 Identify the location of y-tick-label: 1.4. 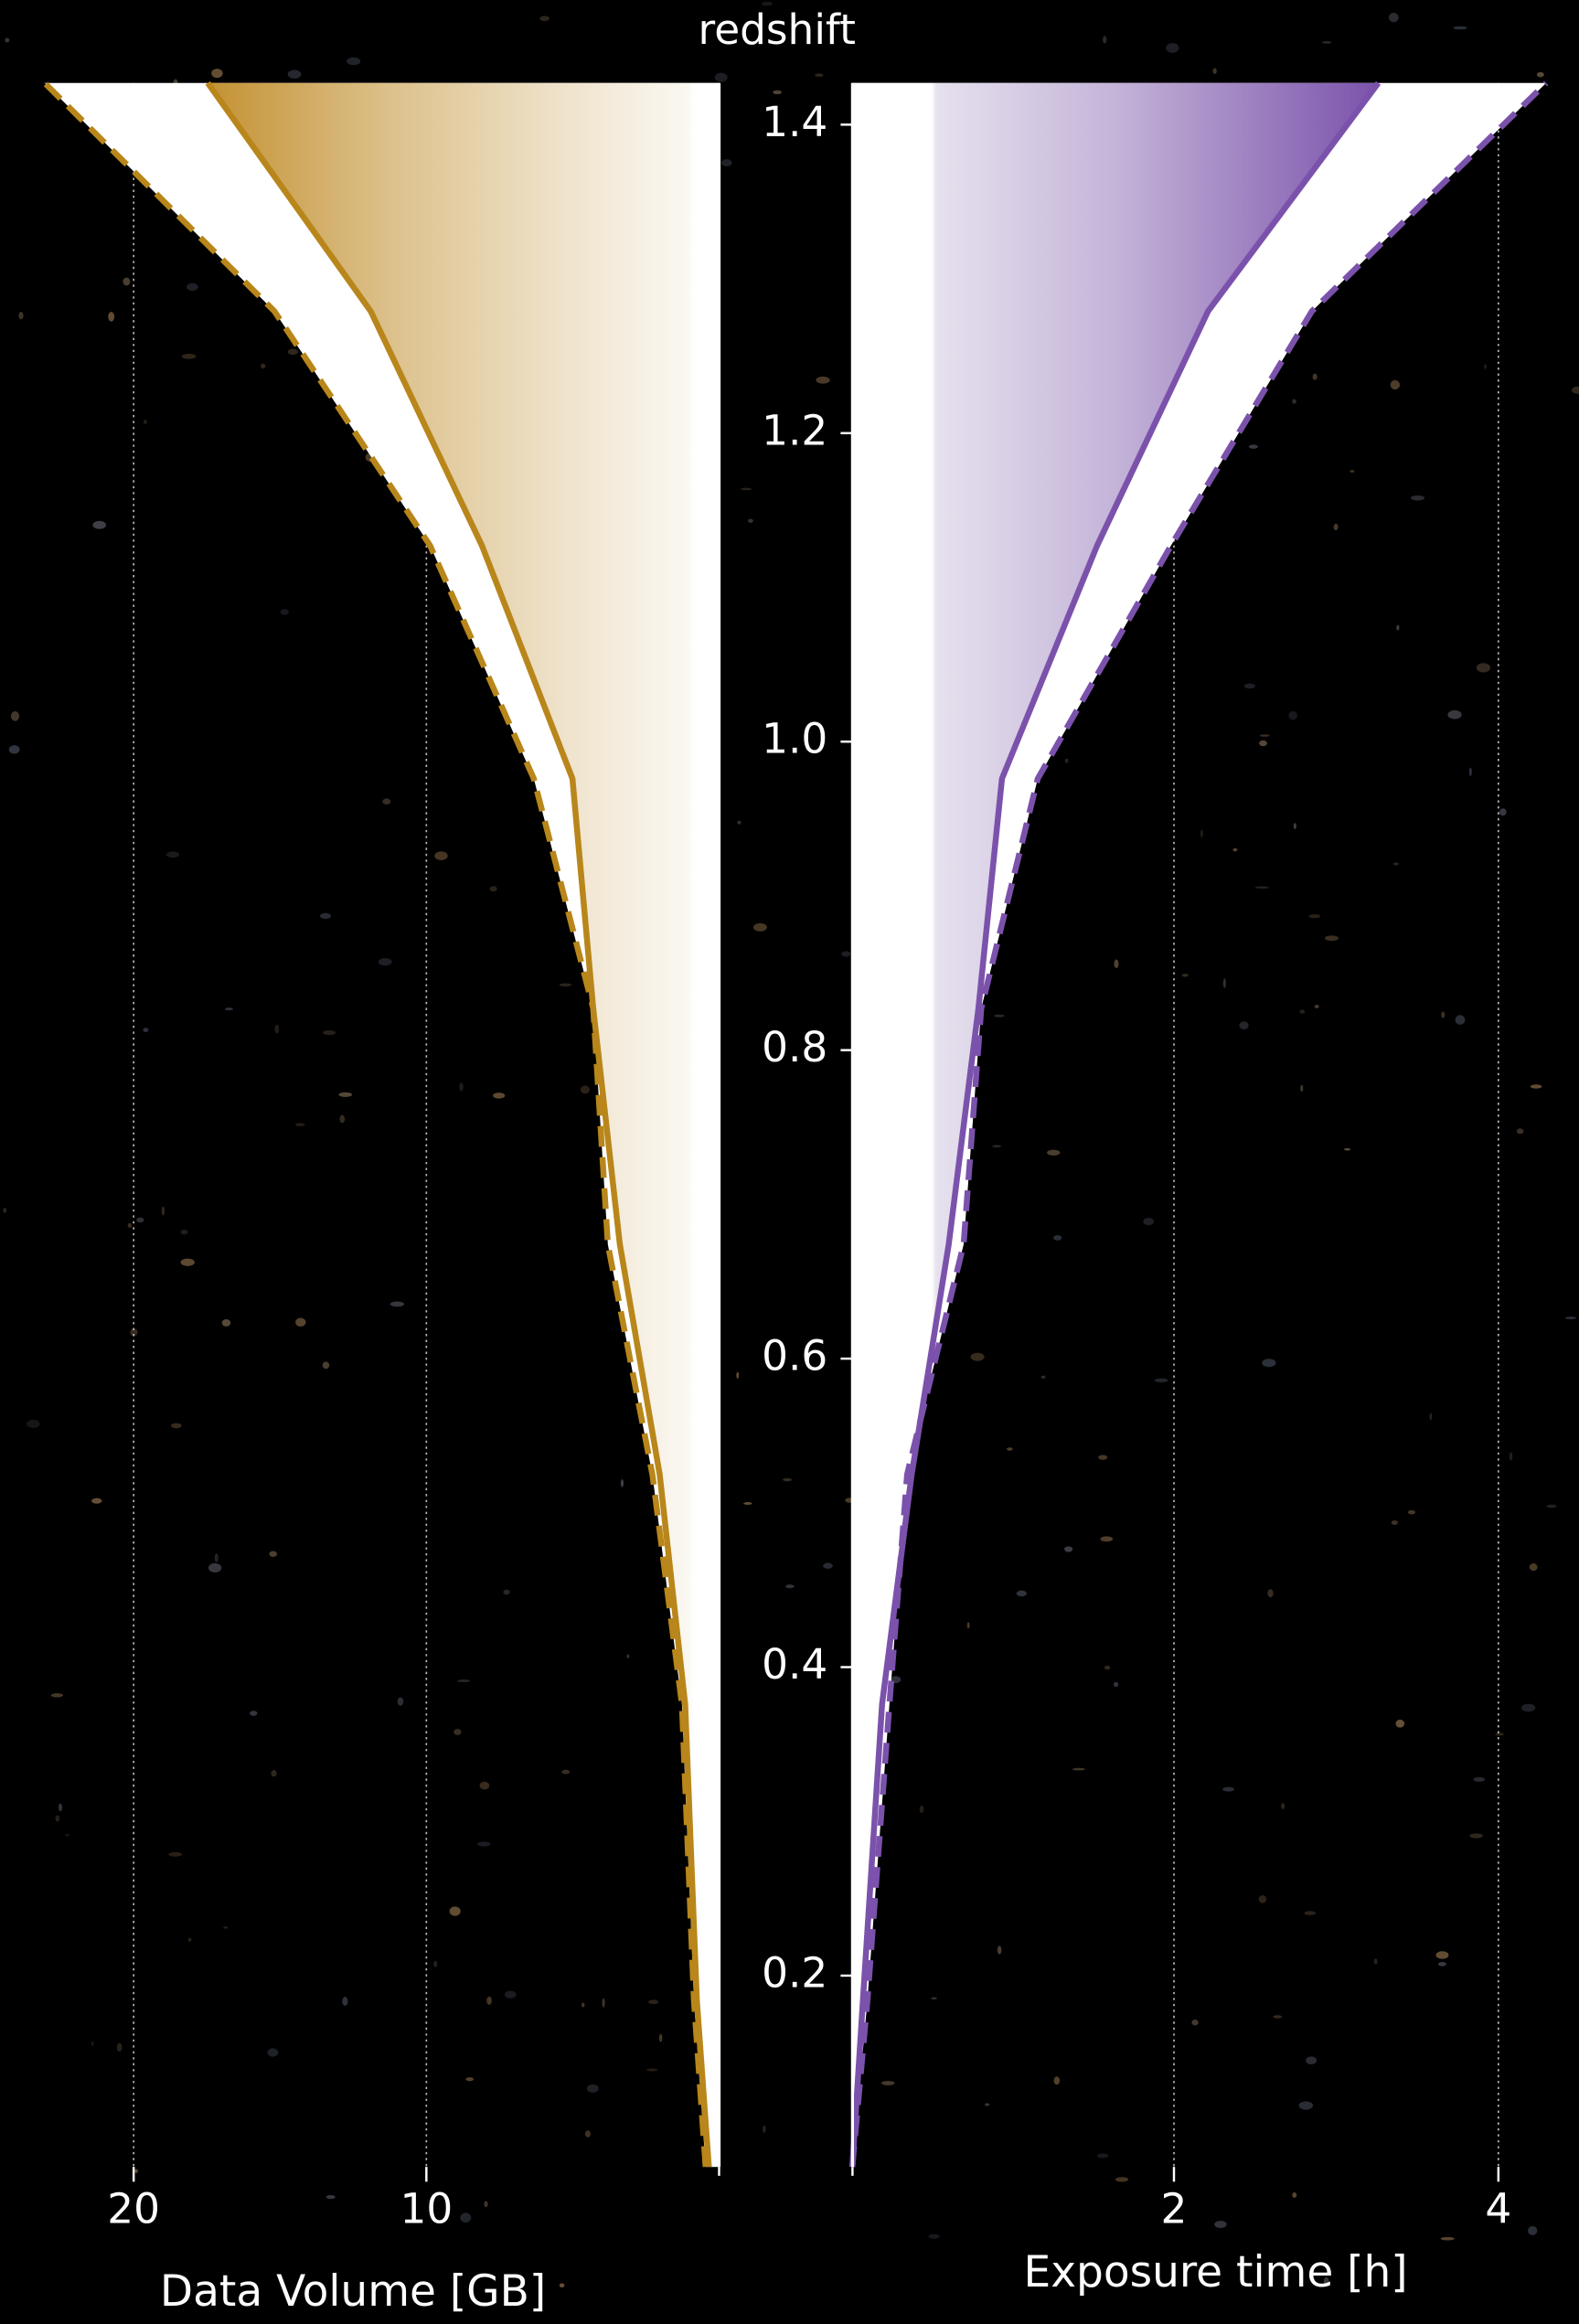
(794, 122).